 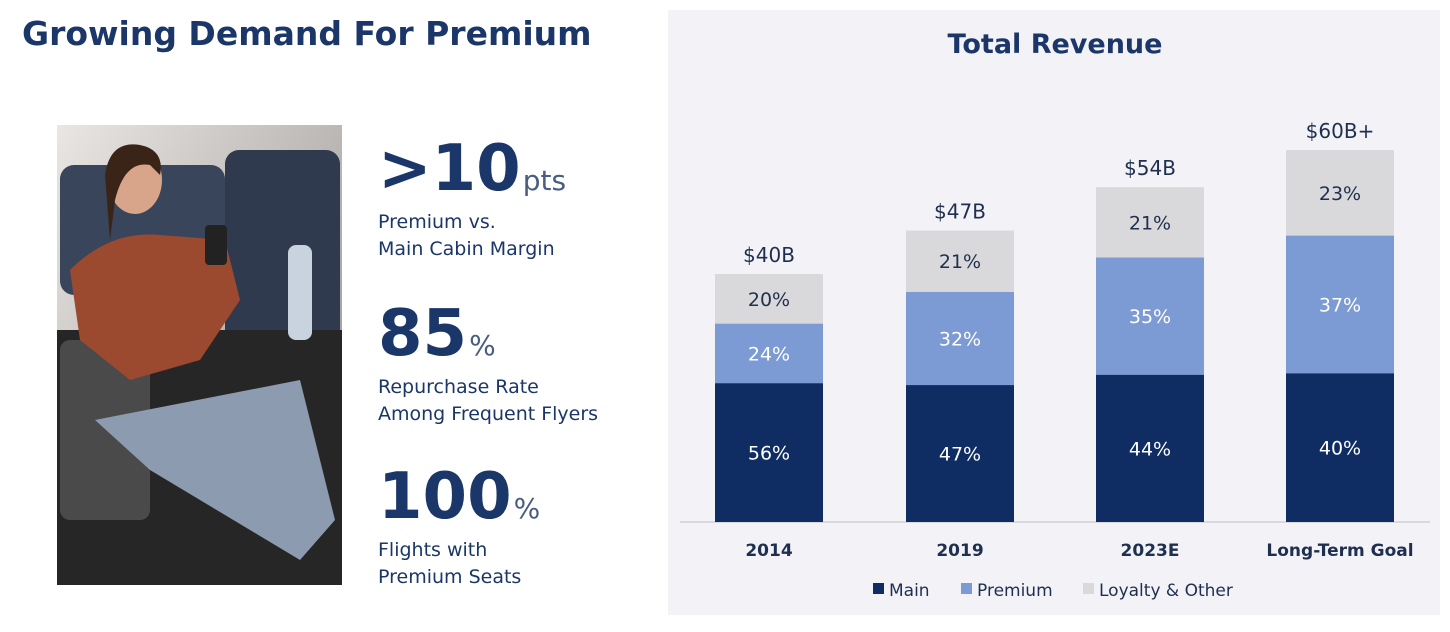 I want to click on segment-label: 24%, so click(x=769, y=354).